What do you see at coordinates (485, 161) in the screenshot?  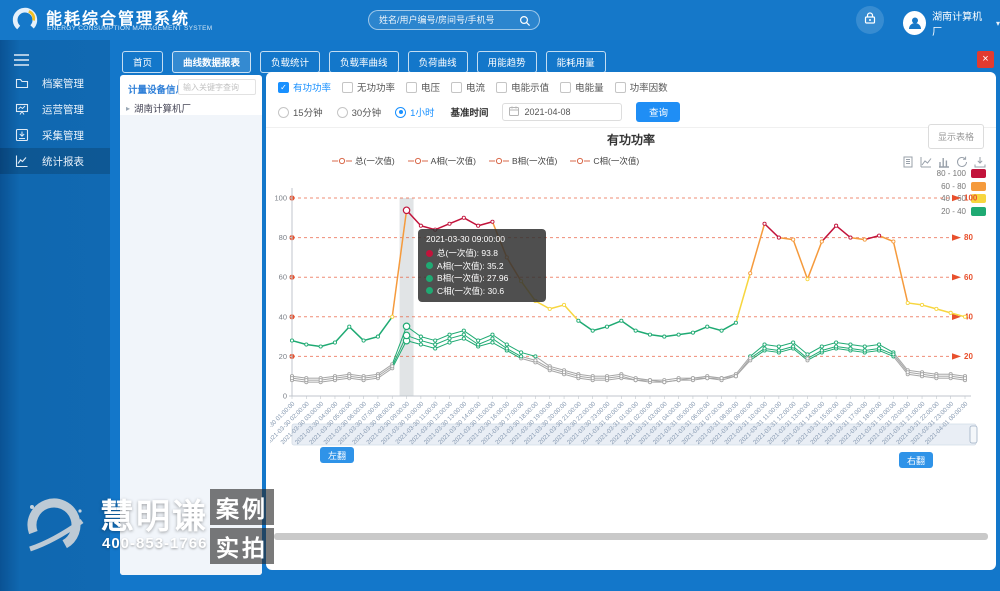 I see `chart-legend: 总(一次值) A相(一次值) B相(一次值) C相(一次值)` at bounding box center [485, 161].